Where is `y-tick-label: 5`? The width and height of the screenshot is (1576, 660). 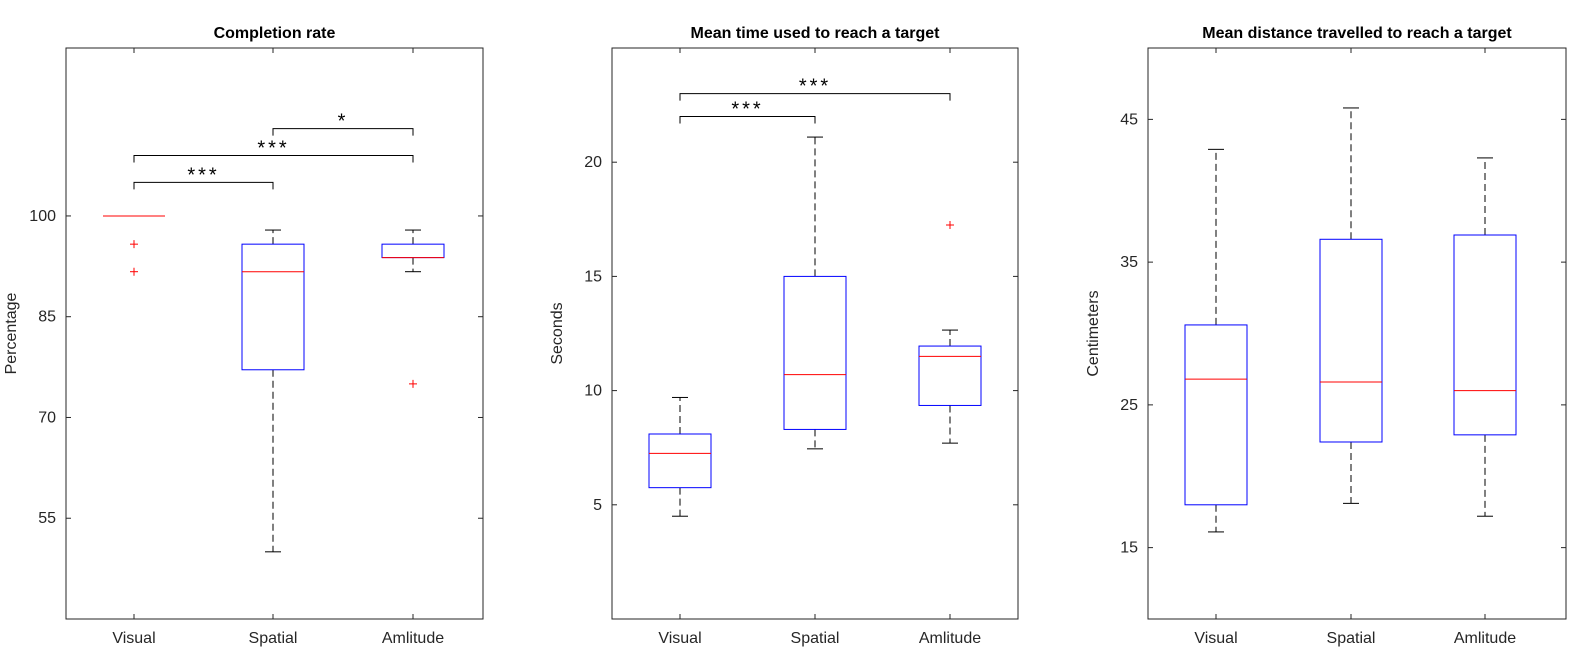 y-tick-label: 5 is located at coordinates (597, 505).